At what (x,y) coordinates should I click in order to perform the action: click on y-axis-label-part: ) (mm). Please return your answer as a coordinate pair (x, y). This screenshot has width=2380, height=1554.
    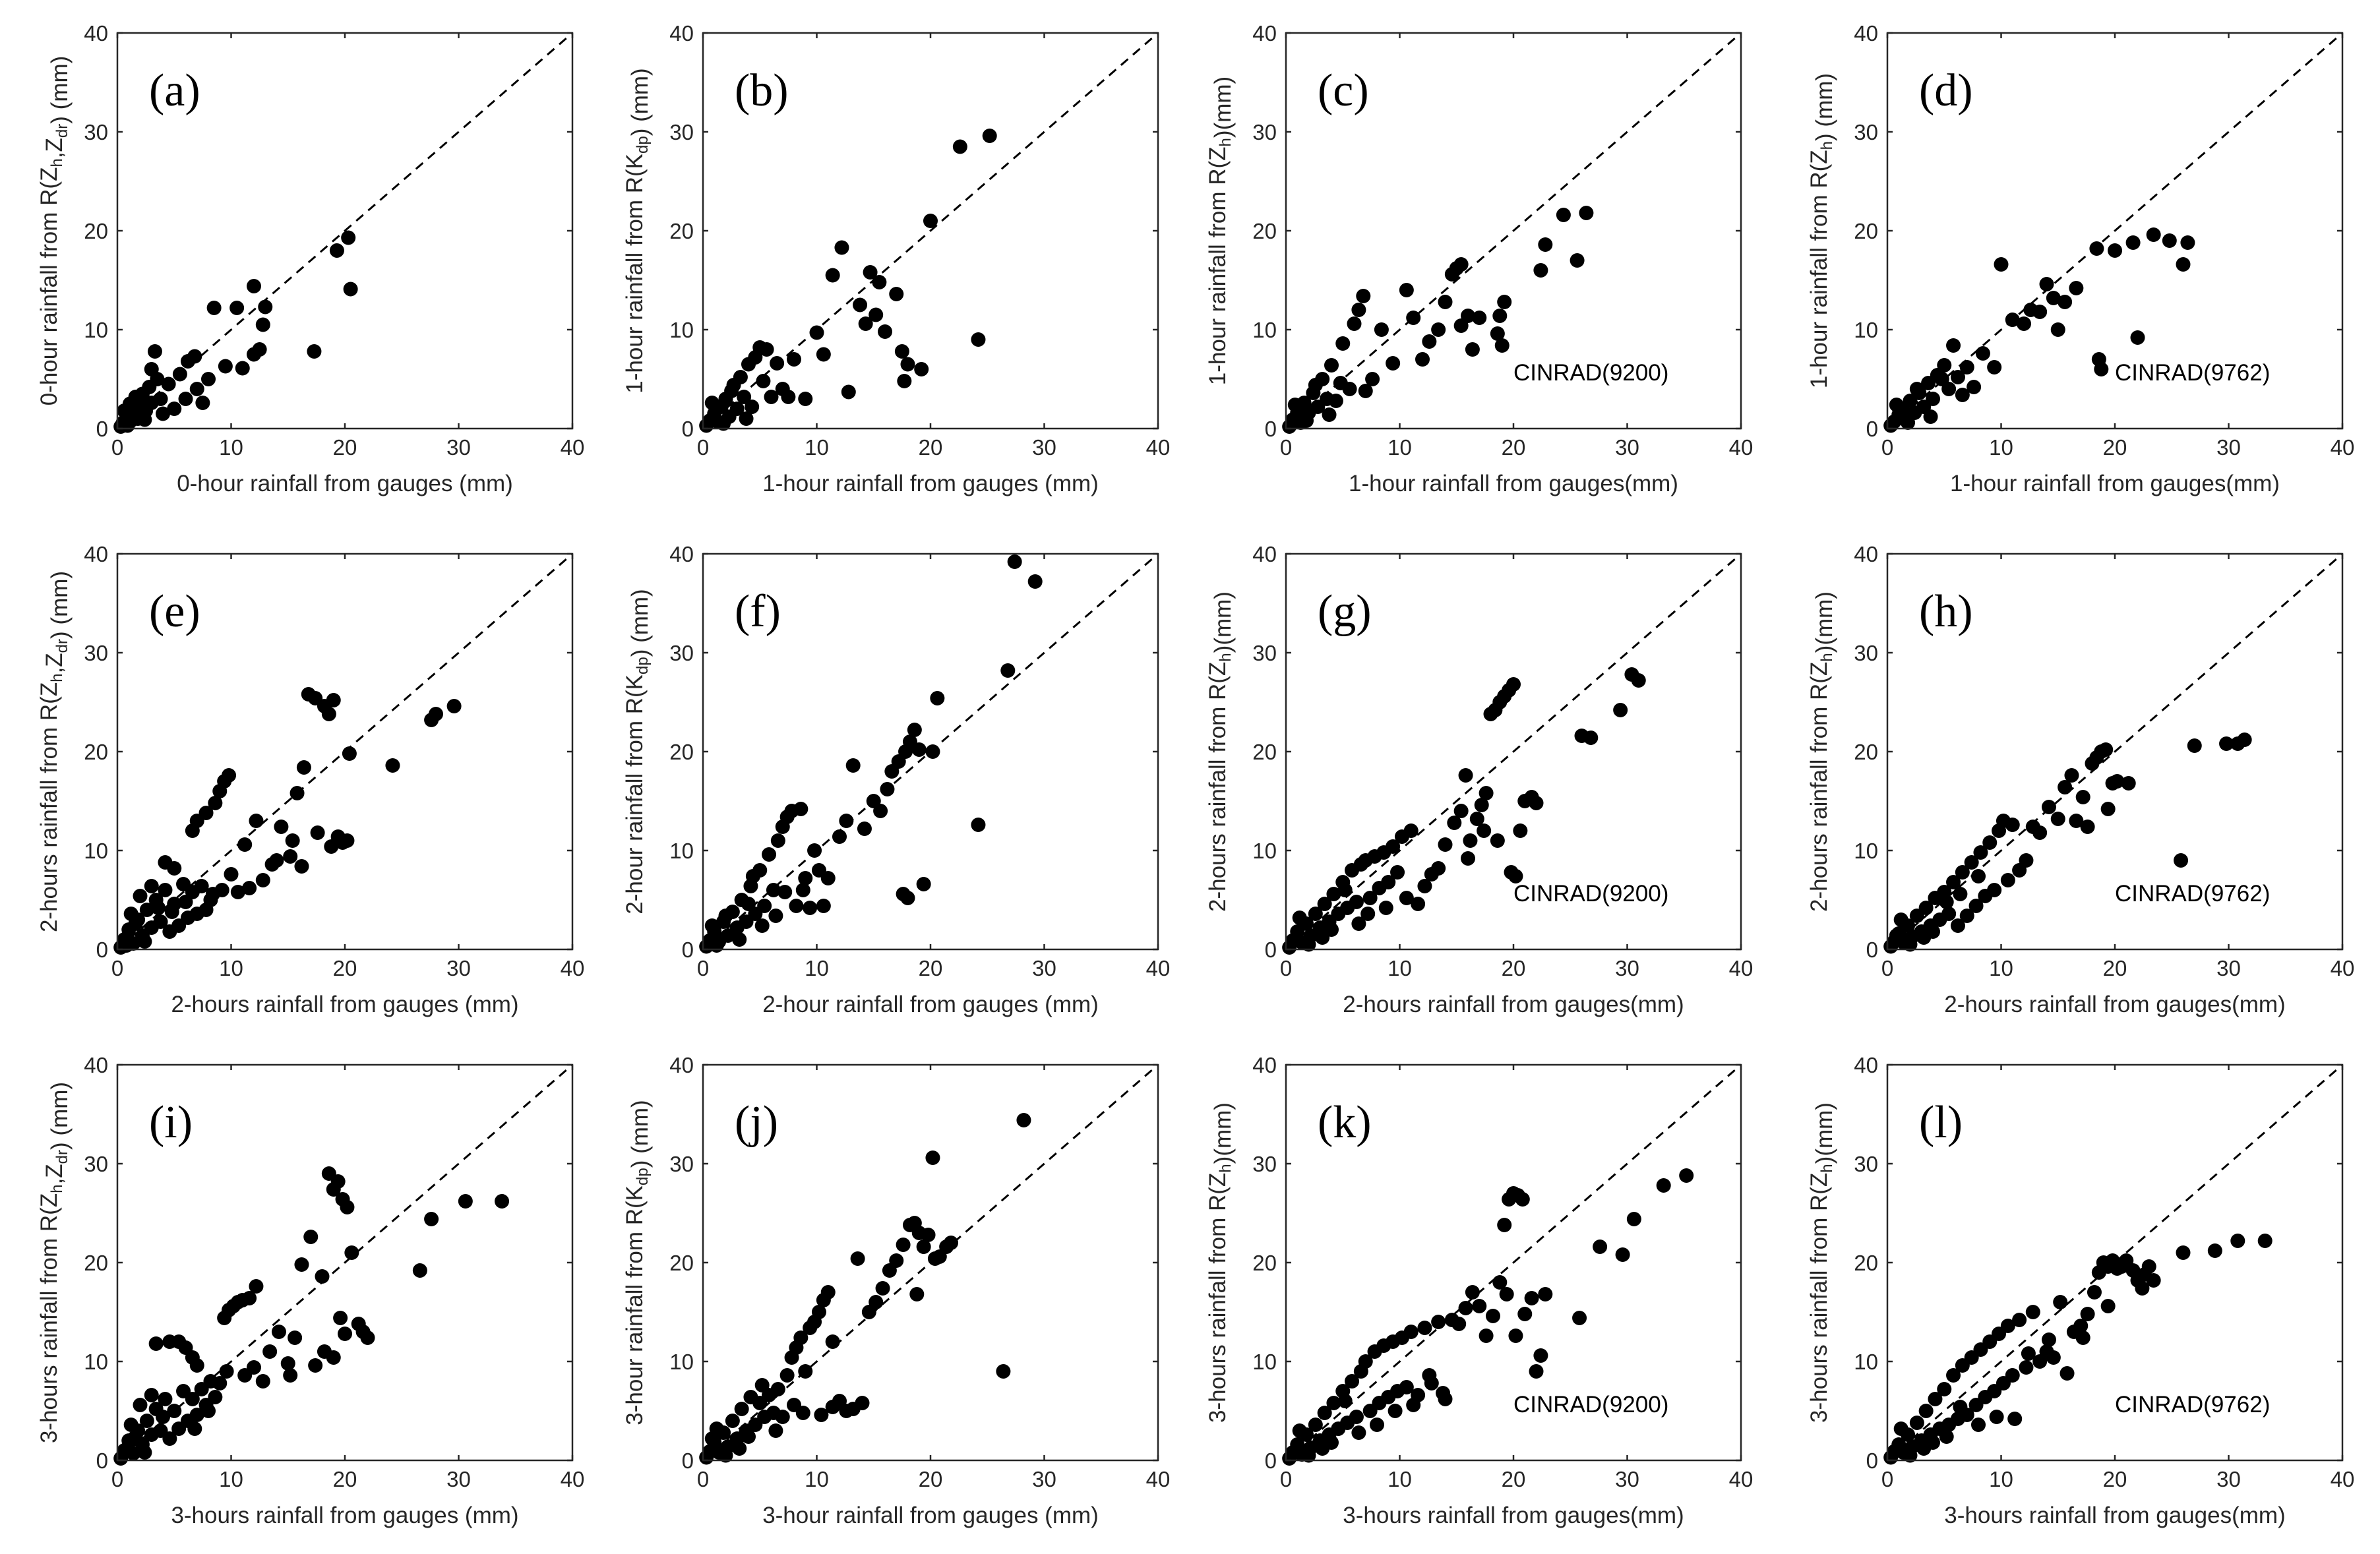
    Looking at the image, I should click on (60, 605).